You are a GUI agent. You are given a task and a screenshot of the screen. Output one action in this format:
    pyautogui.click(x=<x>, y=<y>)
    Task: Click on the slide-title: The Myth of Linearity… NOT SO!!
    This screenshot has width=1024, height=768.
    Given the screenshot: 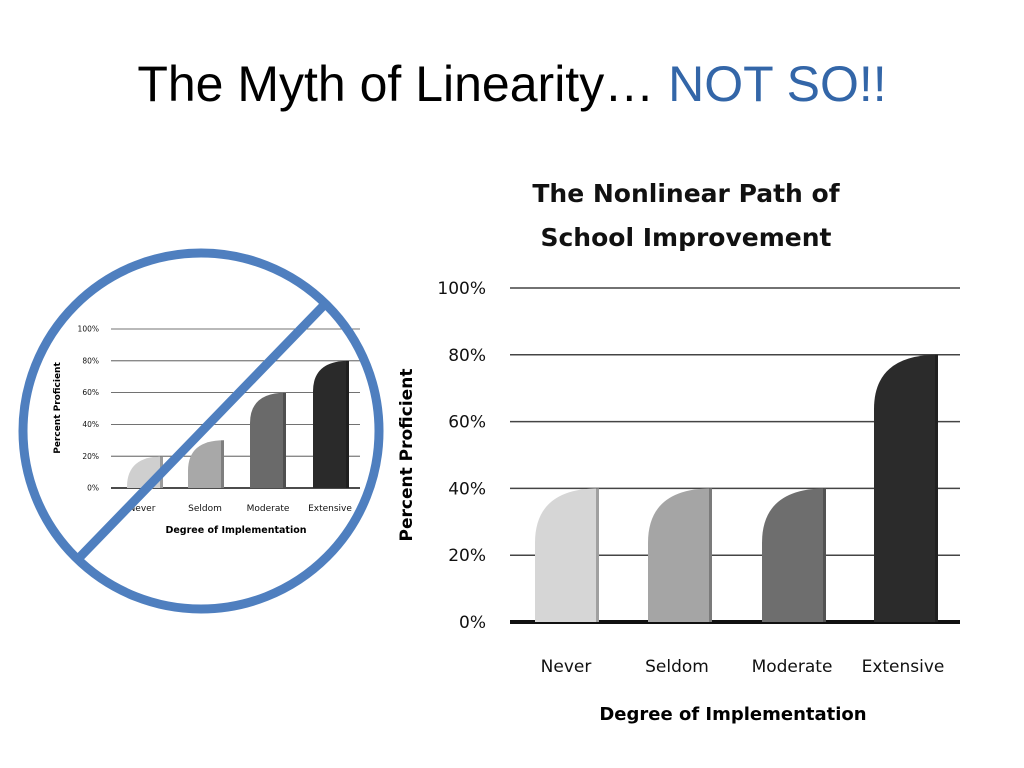 What is the action you would take?
    pyautogui.click(x=512, y=84)
    